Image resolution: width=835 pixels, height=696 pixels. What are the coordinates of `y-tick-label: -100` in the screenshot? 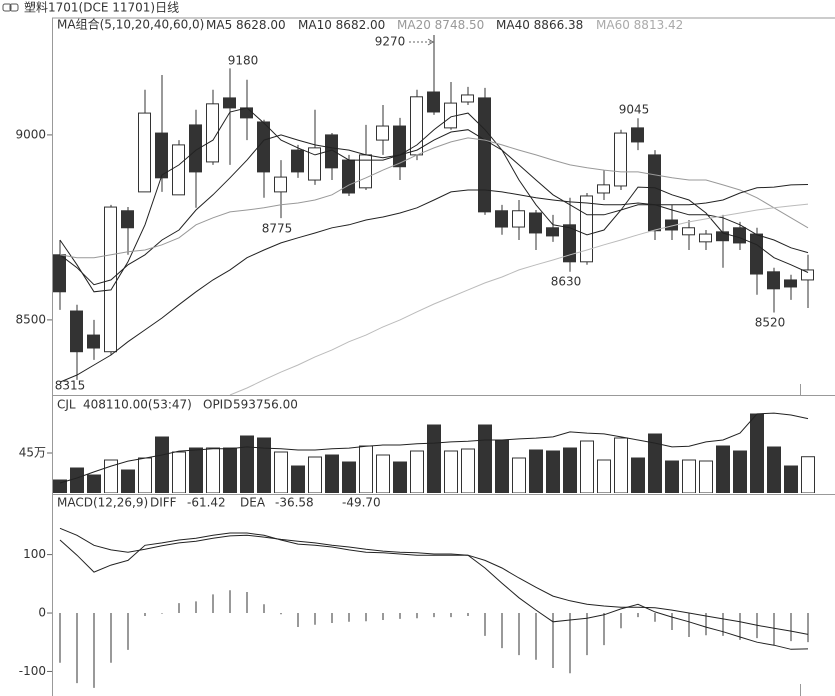 It's located at (32, 671).